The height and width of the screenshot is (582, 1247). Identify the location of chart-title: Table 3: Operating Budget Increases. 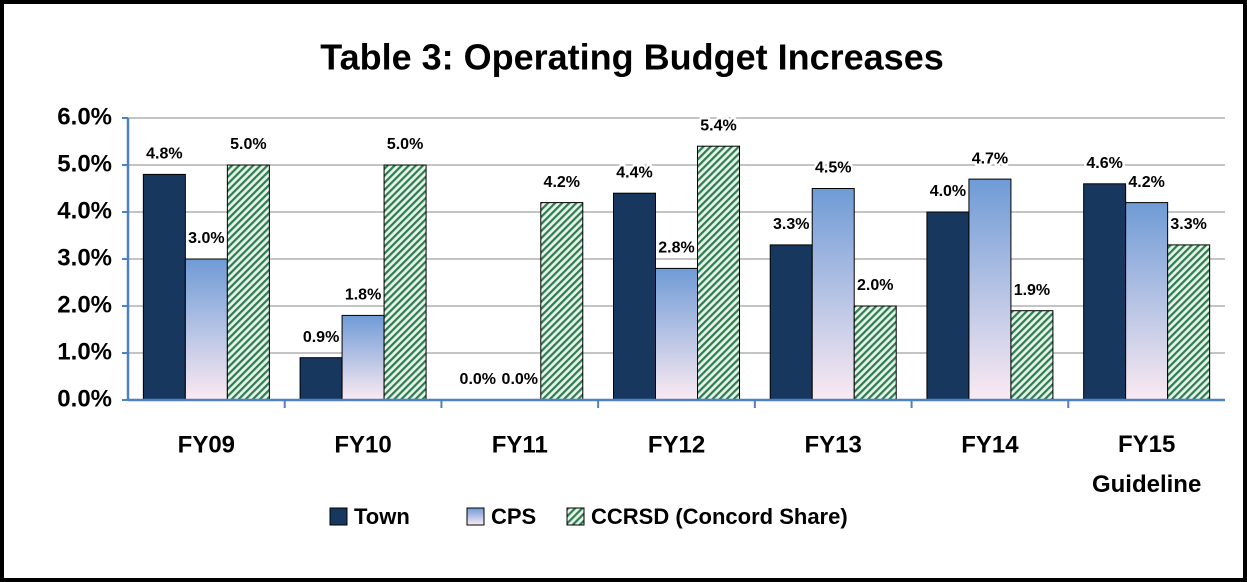
(632, 57).